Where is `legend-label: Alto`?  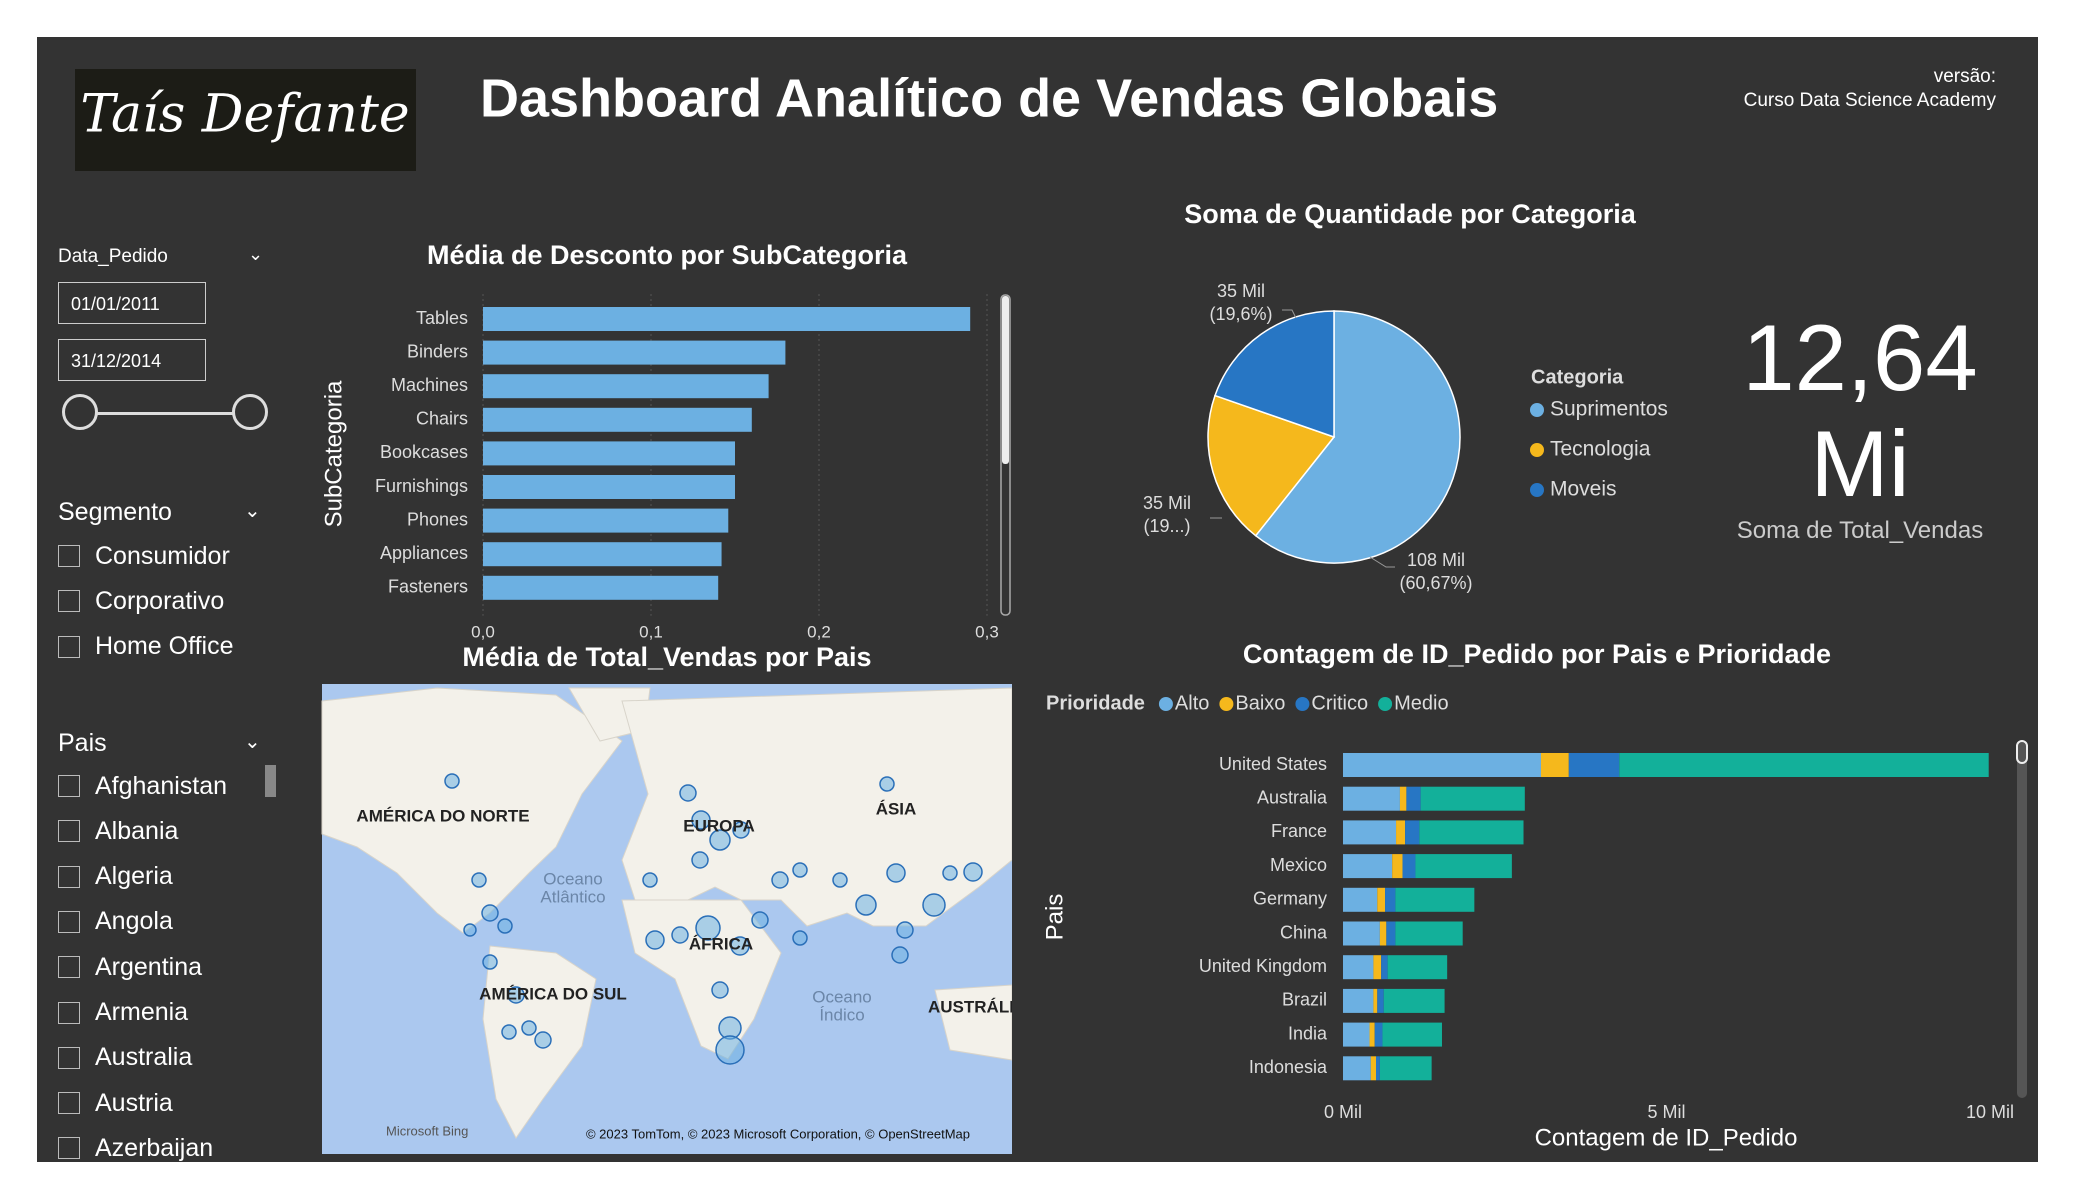
legend-label: Alto is located at coordinates (1192, 703).